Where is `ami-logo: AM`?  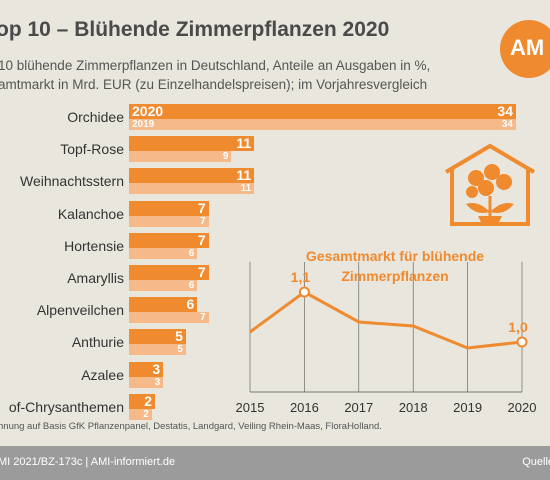
ami-logo: AM is located at coordinates (525, 49).